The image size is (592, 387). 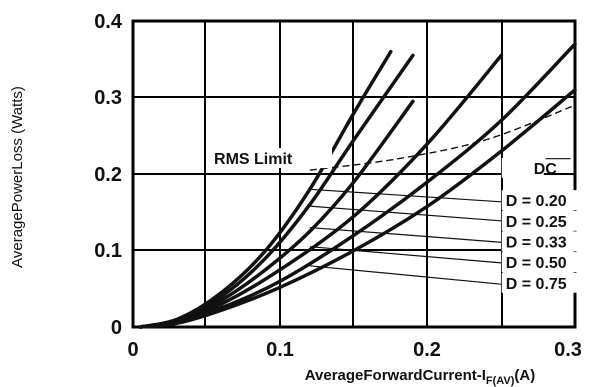 I want to click on rms-limit-line, so click(x=442, y=137).